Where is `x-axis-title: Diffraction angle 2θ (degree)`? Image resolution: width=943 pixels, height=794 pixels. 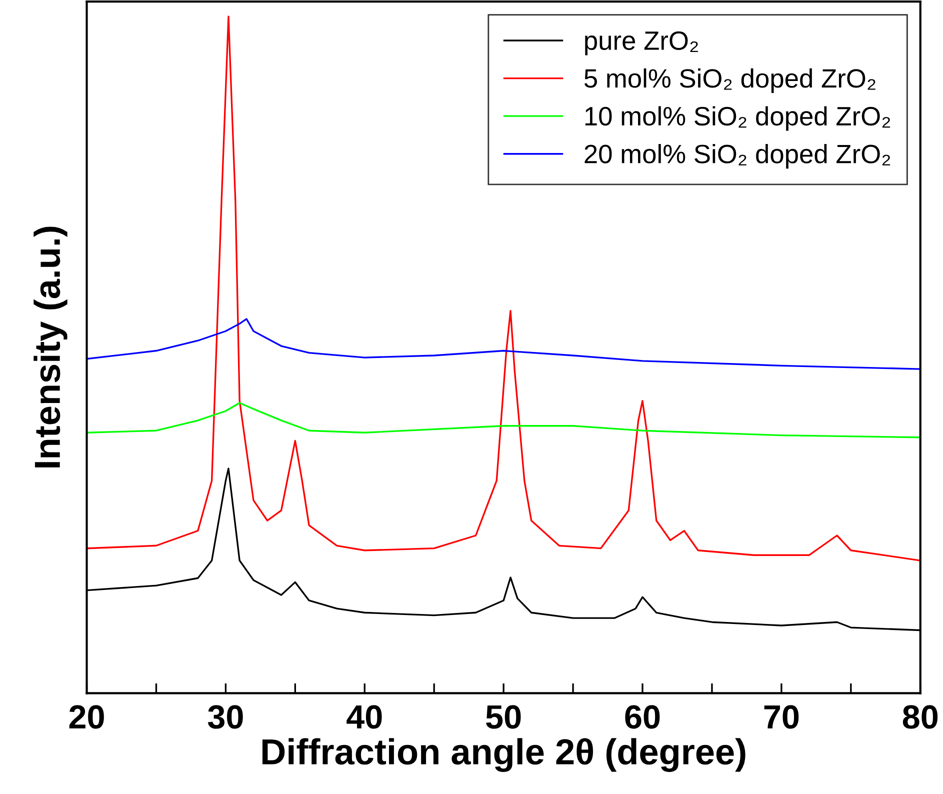
x-axis-title: Diffraction angle 2θ (degree) is located at coordinates (504, 755).